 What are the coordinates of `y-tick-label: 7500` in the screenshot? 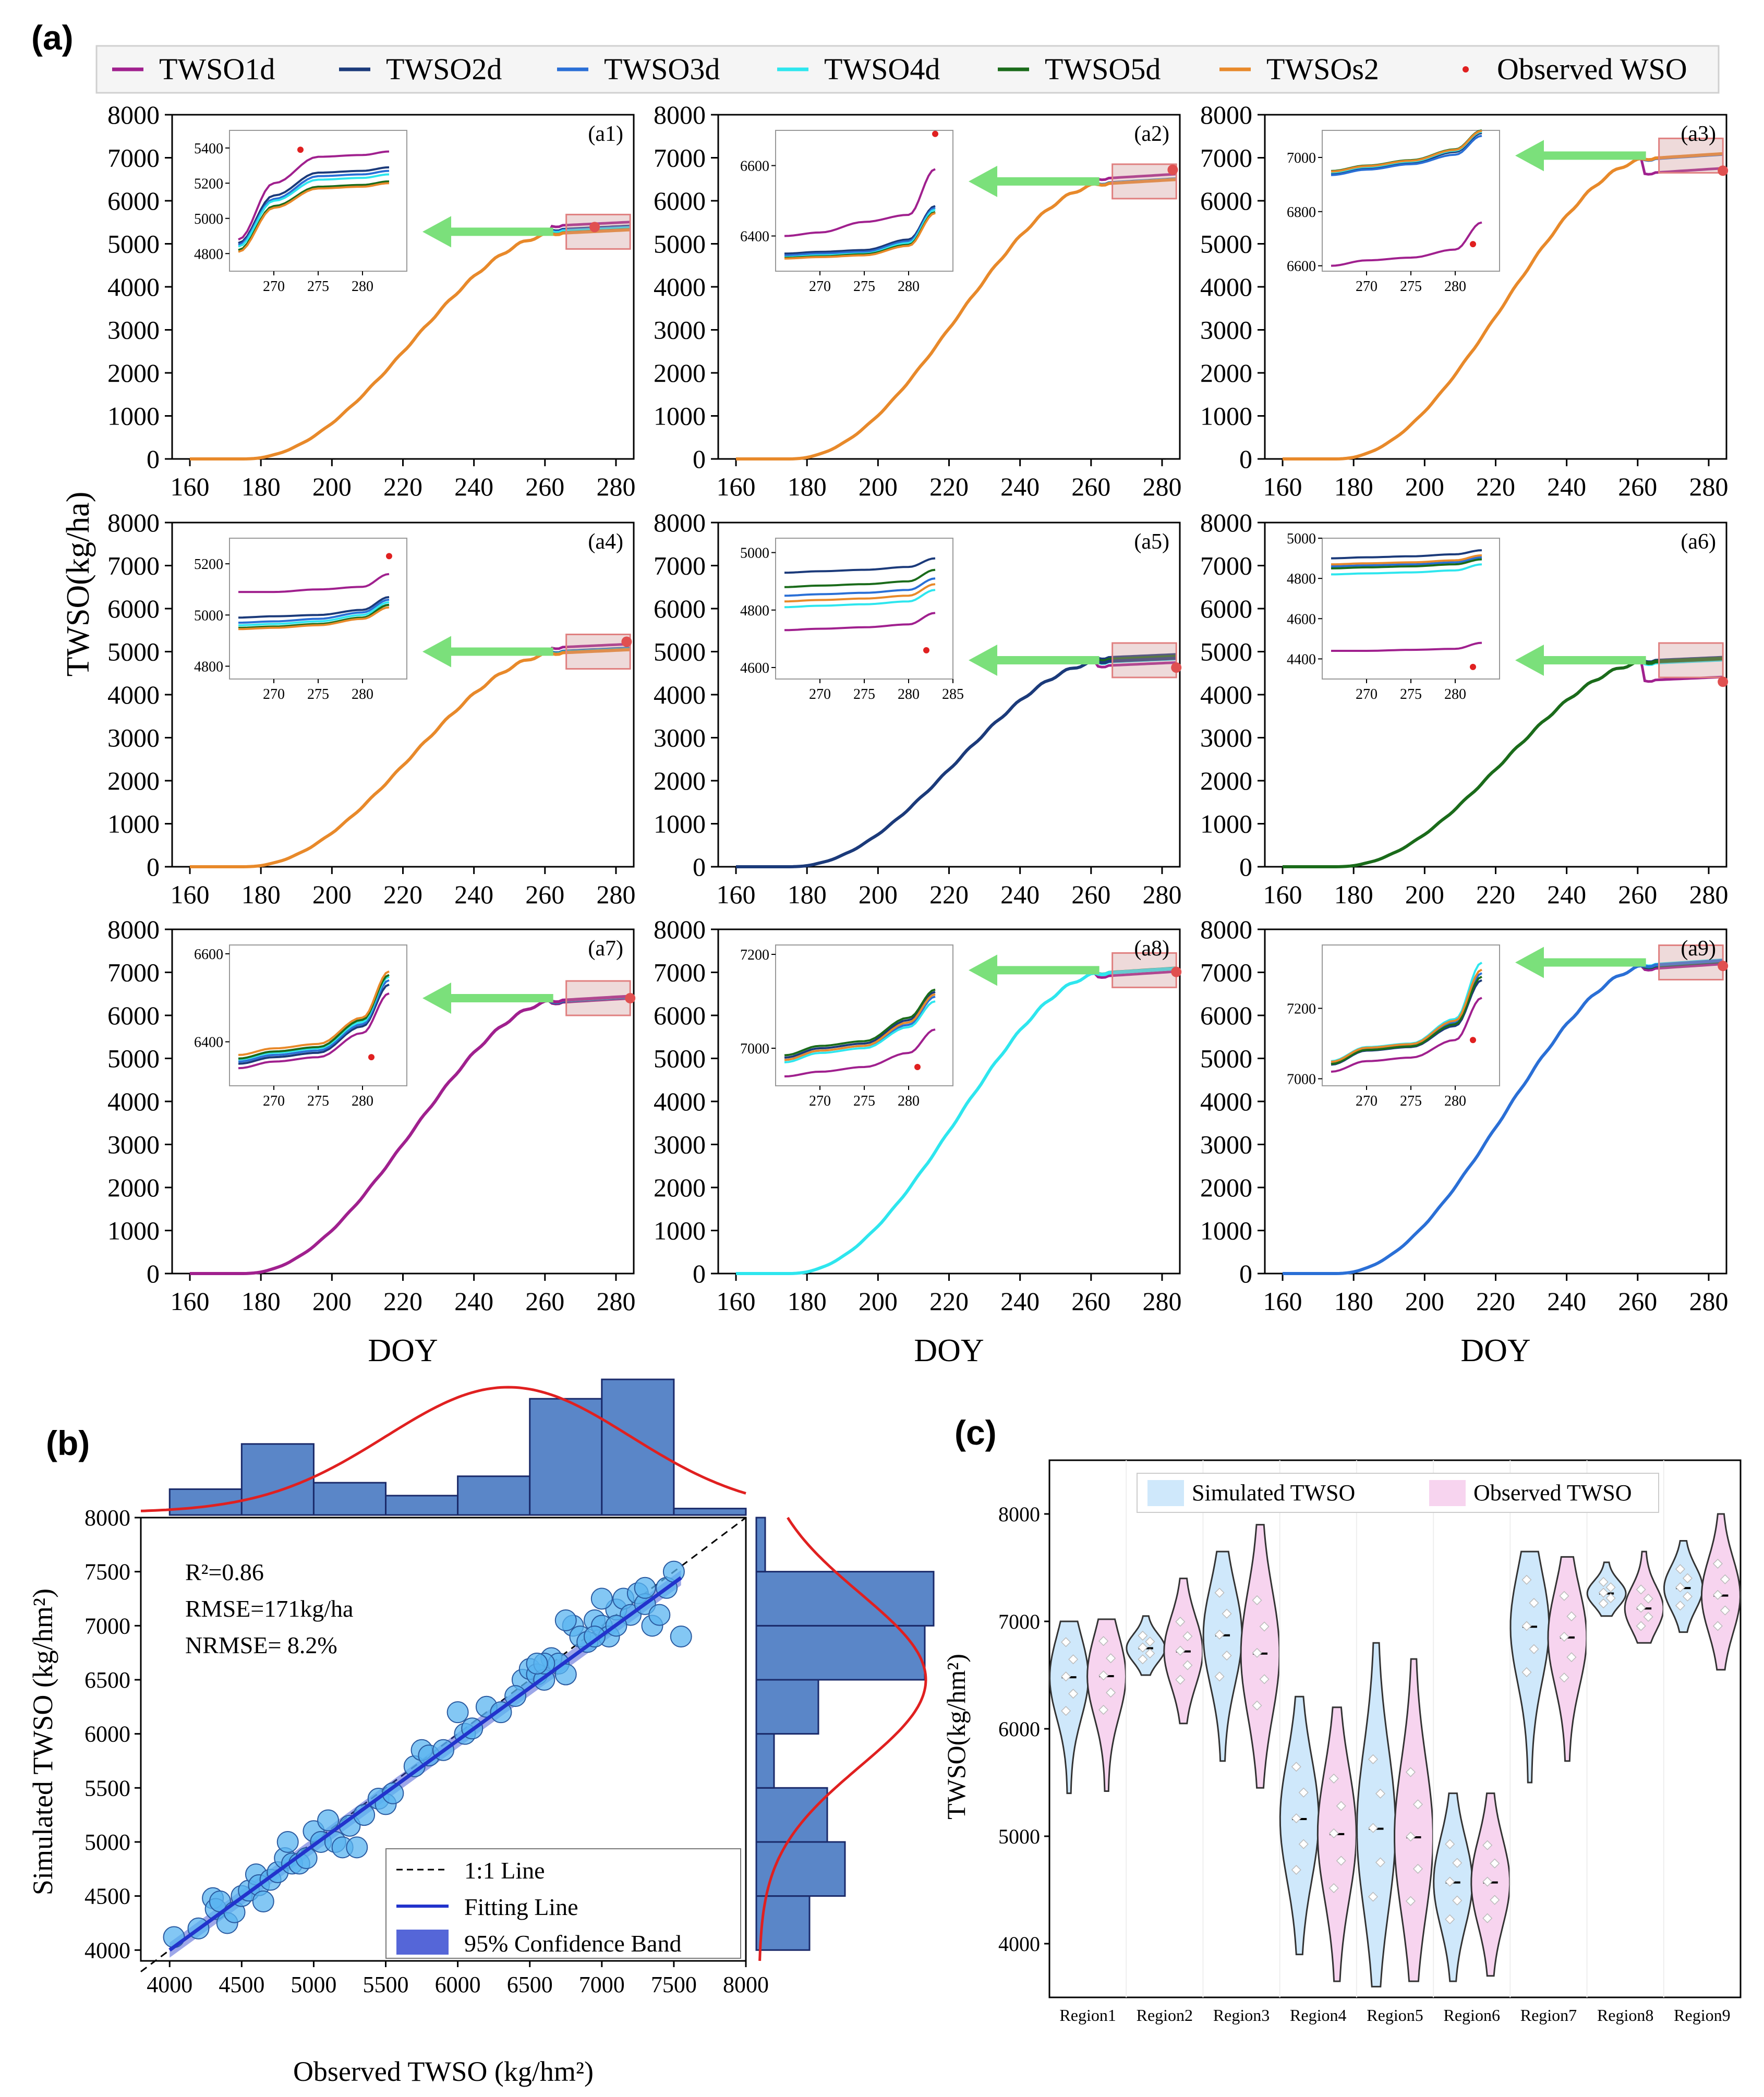 It's located at (107, 1572).